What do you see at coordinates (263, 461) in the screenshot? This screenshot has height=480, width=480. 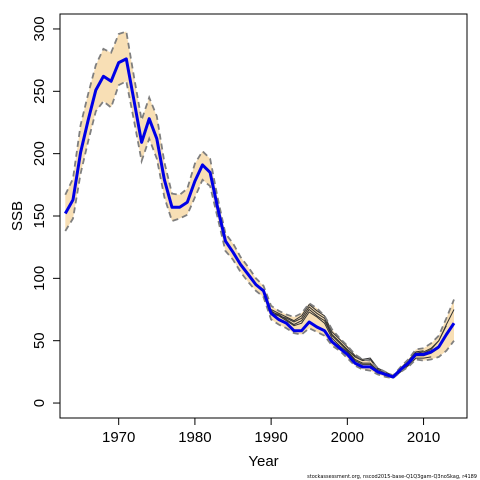 I see `x-axis-title: Year` at bounding box center [263, 461].